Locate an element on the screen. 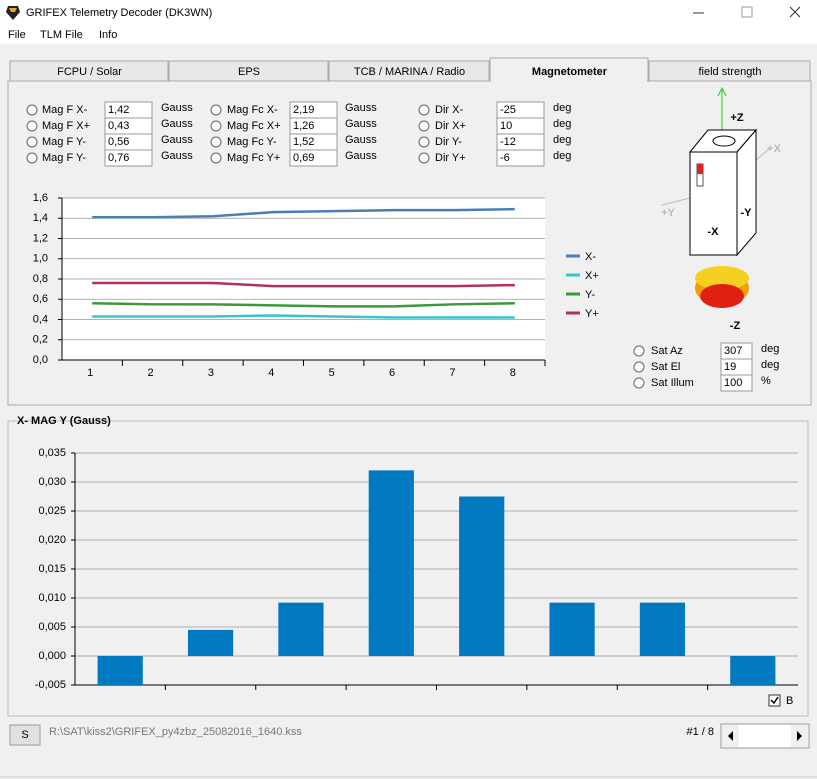 This screenshot has height=779, width=817. x-tick-label: 1 is located at coordinates (90, 373).